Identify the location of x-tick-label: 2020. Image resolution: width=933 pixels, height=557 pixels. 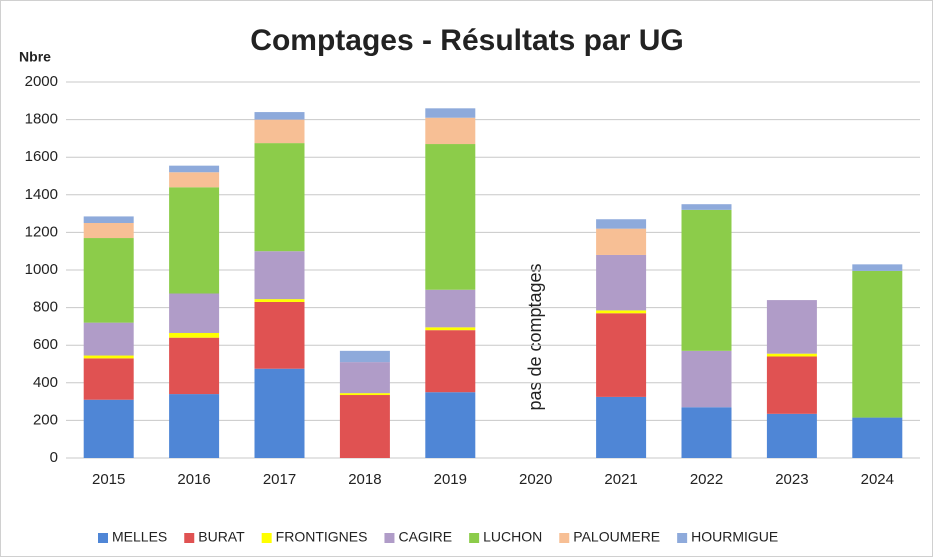
(535, 479).